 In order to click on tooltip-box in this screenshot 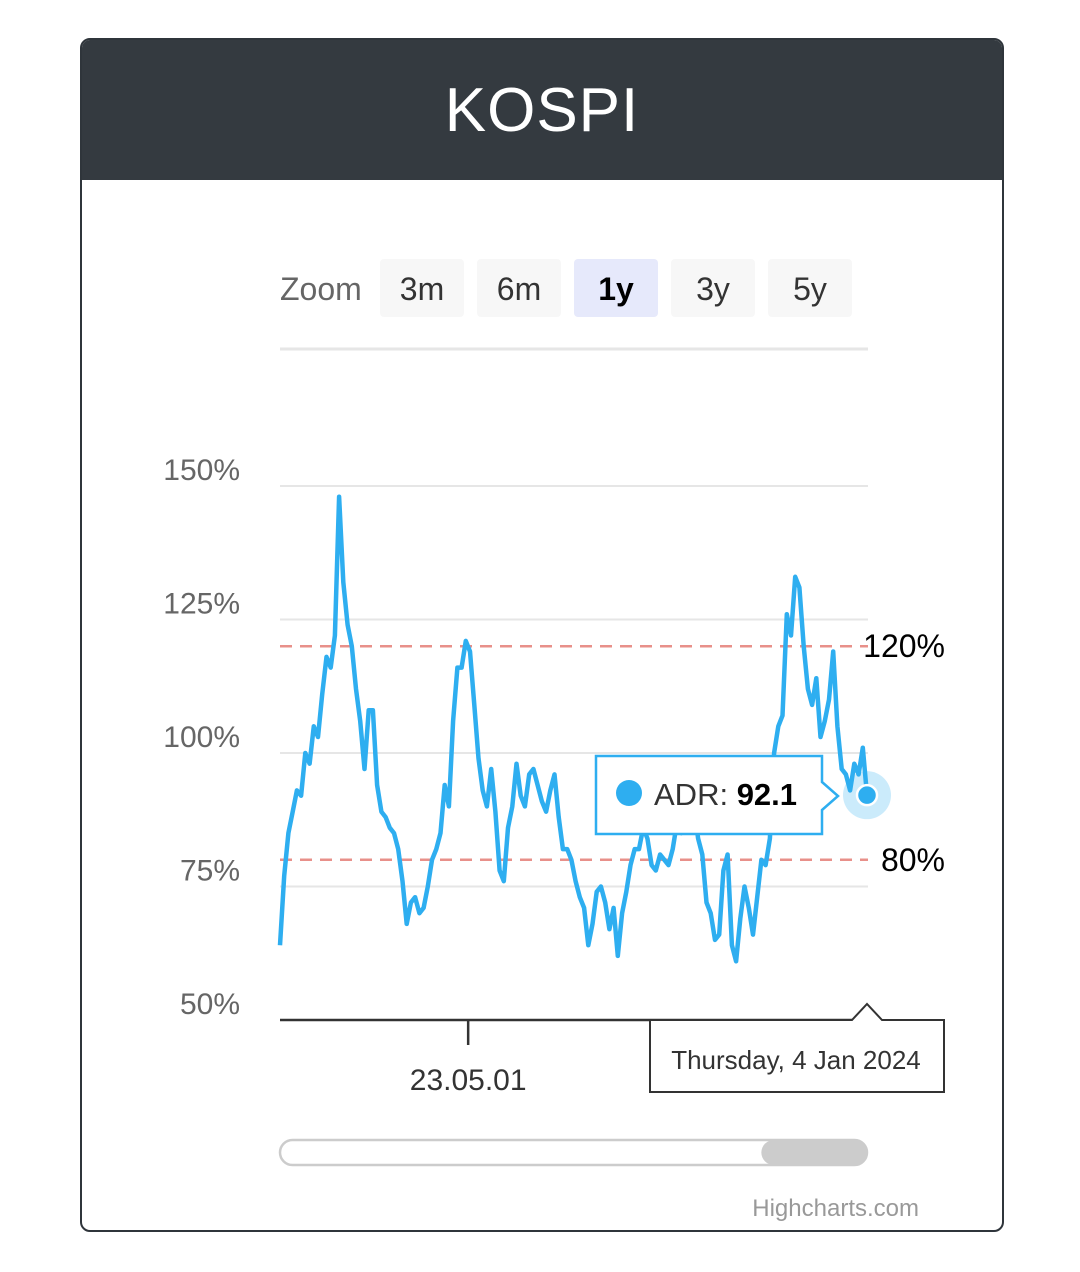, I will do `click(717, 795)`.